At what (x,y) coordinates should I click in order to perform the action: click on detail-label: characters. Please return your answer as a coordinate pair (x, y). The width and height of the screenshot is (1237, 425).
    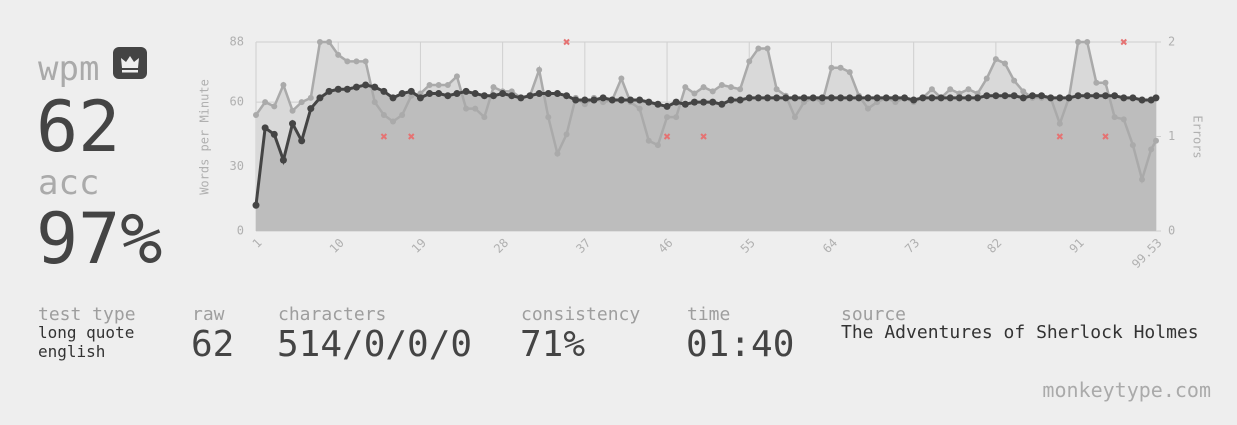
    Looking at the image, I should click on (332, 314).